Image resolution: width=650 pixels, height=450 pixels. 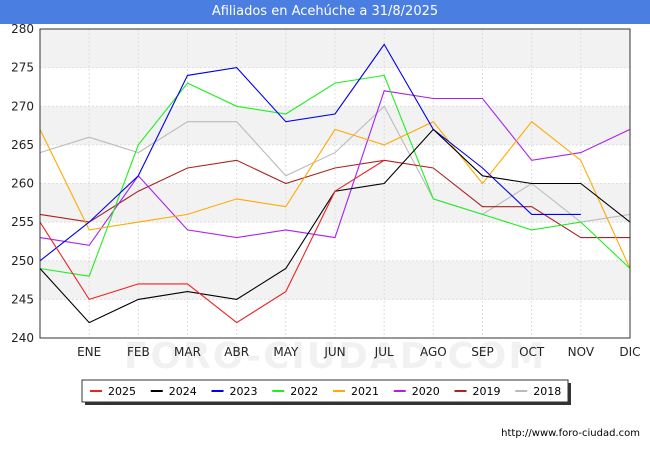 I want to click on y-tick-label: 245, so click(x=22, y=299).